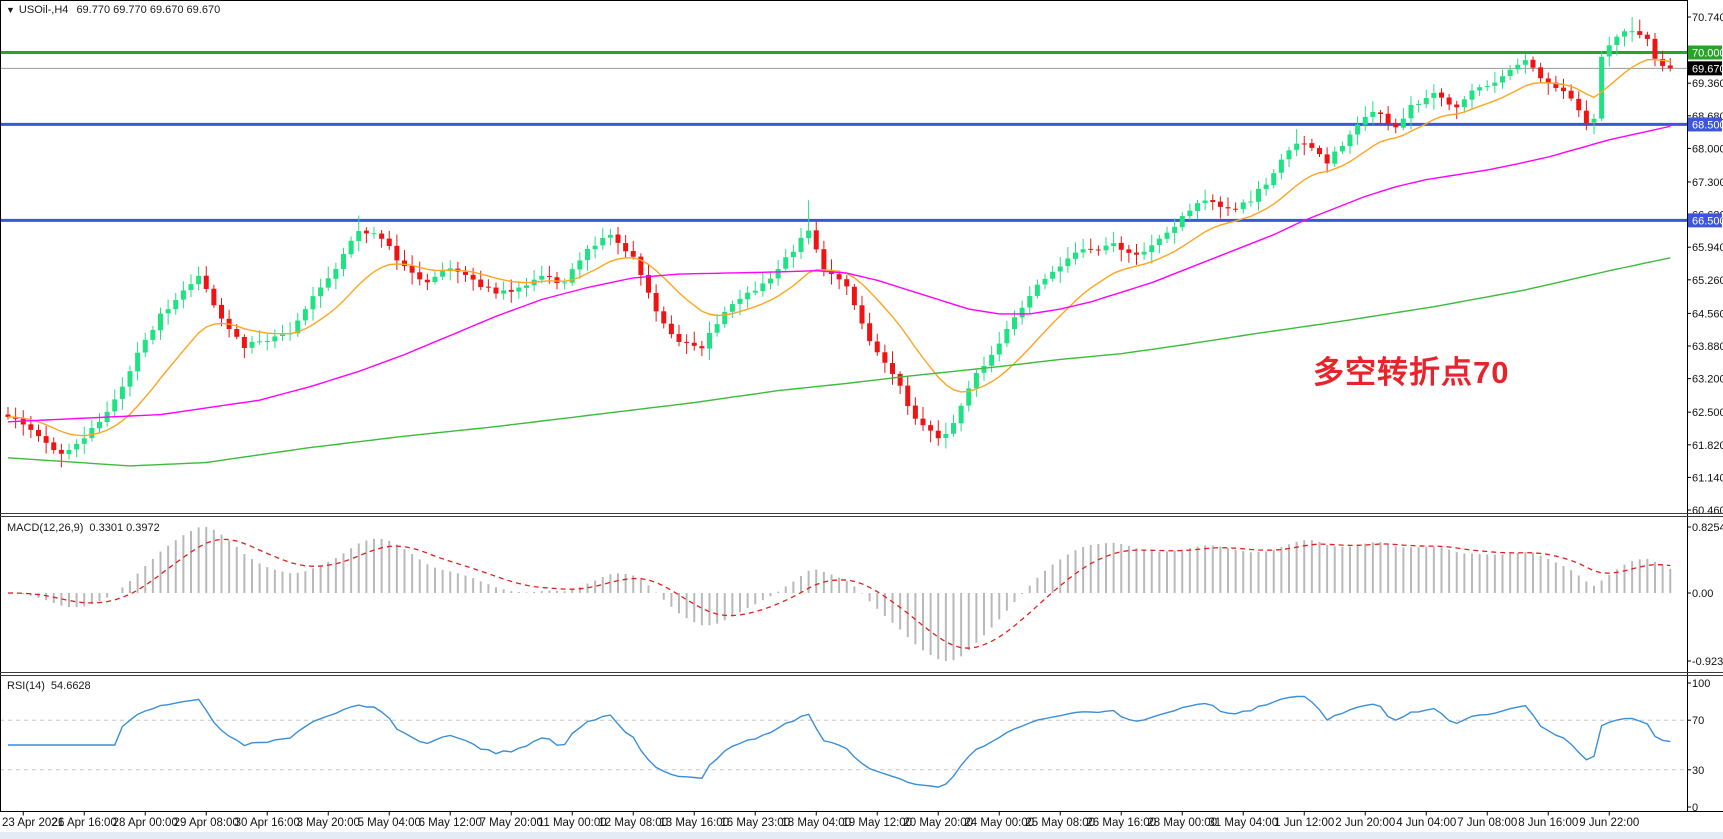  What do you see at coordinates (148, 10) in the screenshot?
I see `quote-ohlc-values: 69.770 69.770 69.670 69.670` at bounding box center [148, 10].